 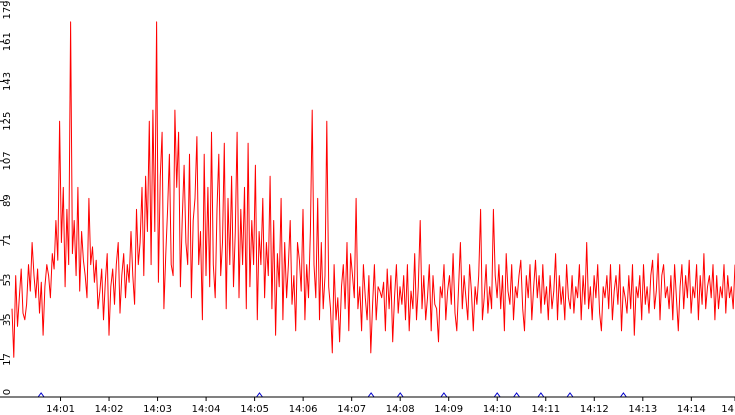 I want to click on y-axis-ticks: 0 17 35 53 71 89 107 125 143 161 179, so click(x=6, y=199).